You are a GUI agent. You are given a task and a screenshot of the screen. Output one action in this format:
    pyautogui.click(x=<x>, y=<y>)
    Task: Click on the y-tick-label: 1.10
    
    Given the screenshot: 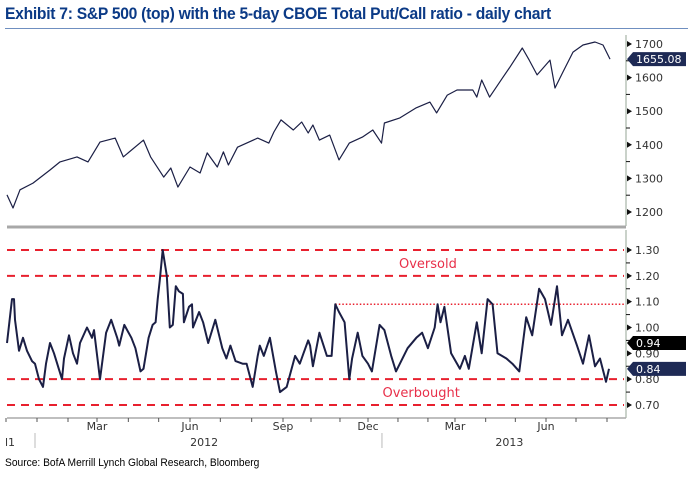 What is the action you would take?
    pyautogui.click(x=647, y=302)
    